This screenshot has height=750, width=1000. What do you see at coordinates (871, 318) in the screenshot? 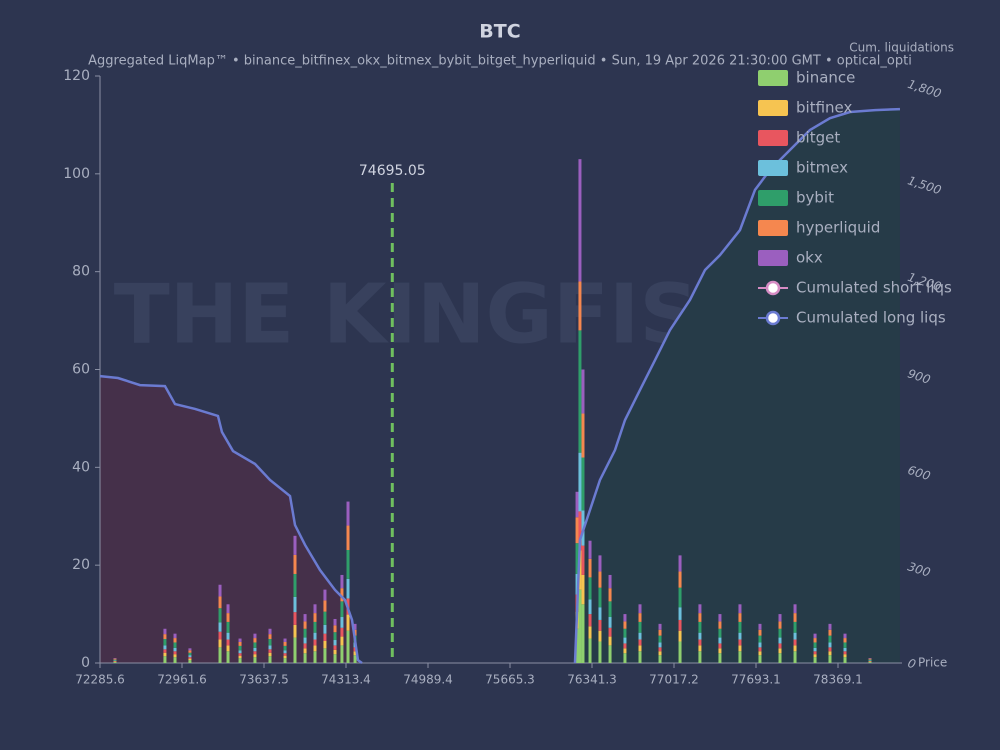
I see `legend-label: Cumulated long liqs` at bounding box center [871, 318].